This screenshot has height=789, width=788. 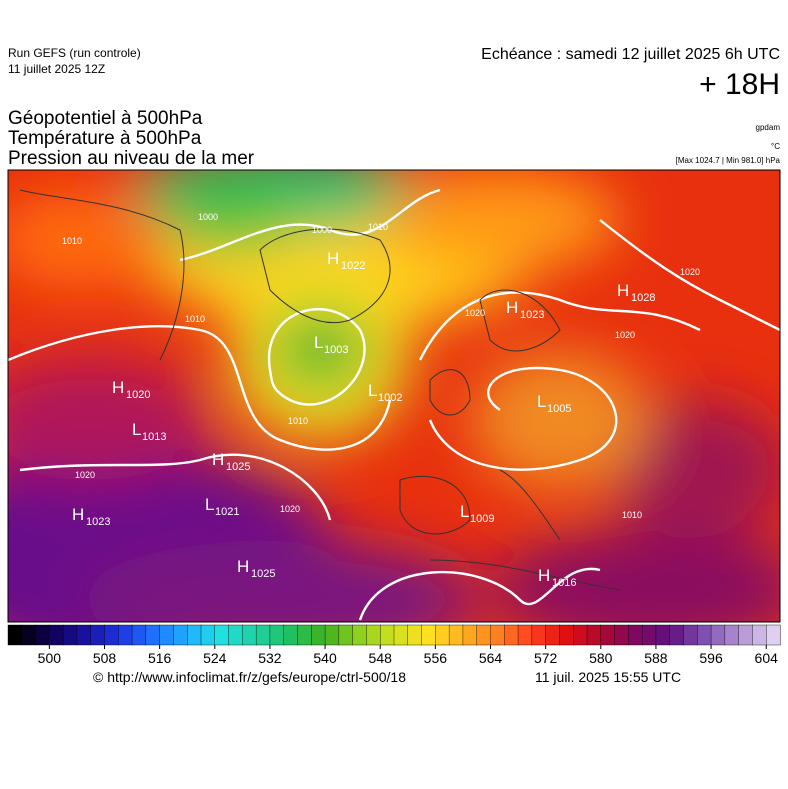 What do you see at coordinates (98, 522) in the screenshot?
I see `center-value: 1023` at bounding box center [98, 522].